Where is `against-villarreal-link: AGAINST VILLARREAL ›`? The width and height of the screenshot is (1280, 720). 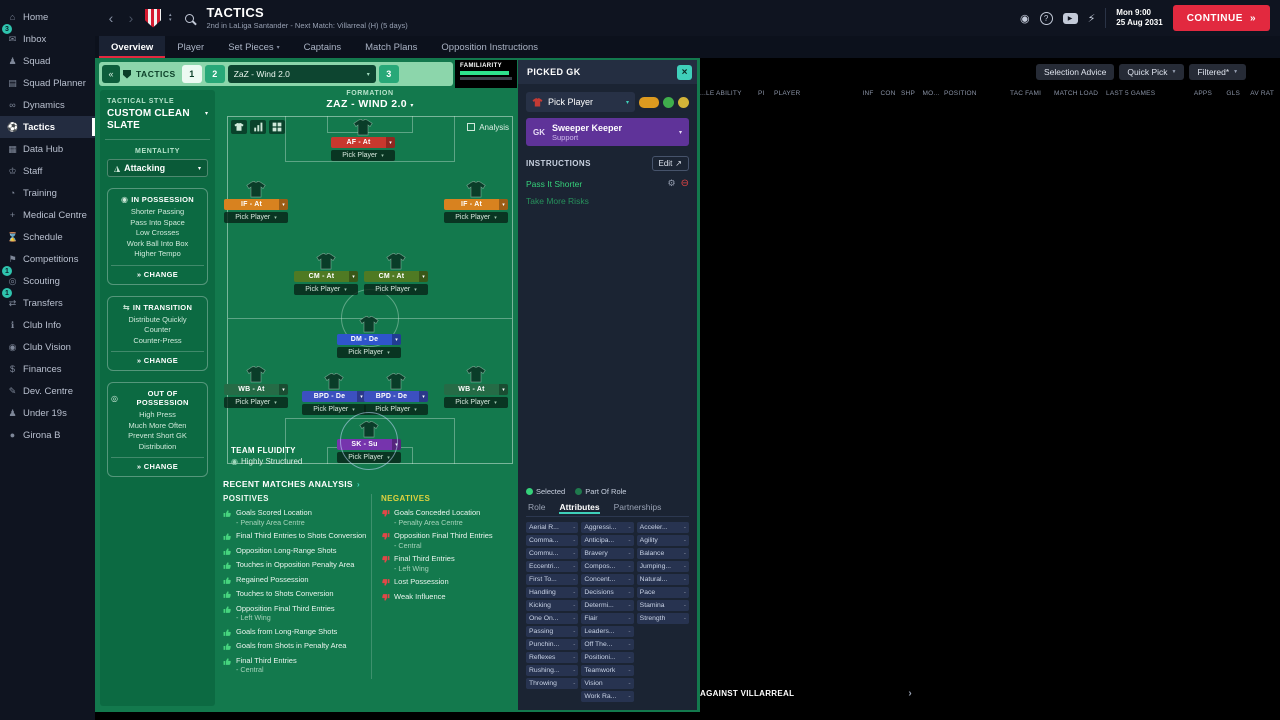
against-villarreal-link: AGAINST VILLARREAL › is located at coordinates (806, 693).